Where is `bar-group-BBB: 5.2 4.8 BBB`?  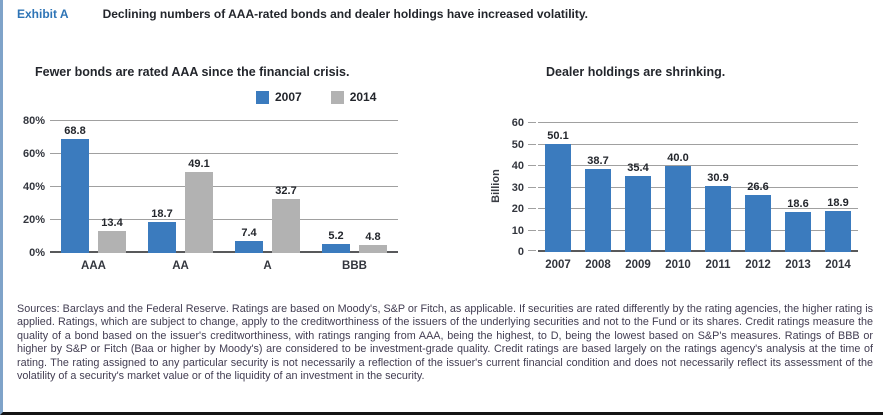 bar-group-BBB: 5.2 4.8 BBB is located at coordinates (354, 196).